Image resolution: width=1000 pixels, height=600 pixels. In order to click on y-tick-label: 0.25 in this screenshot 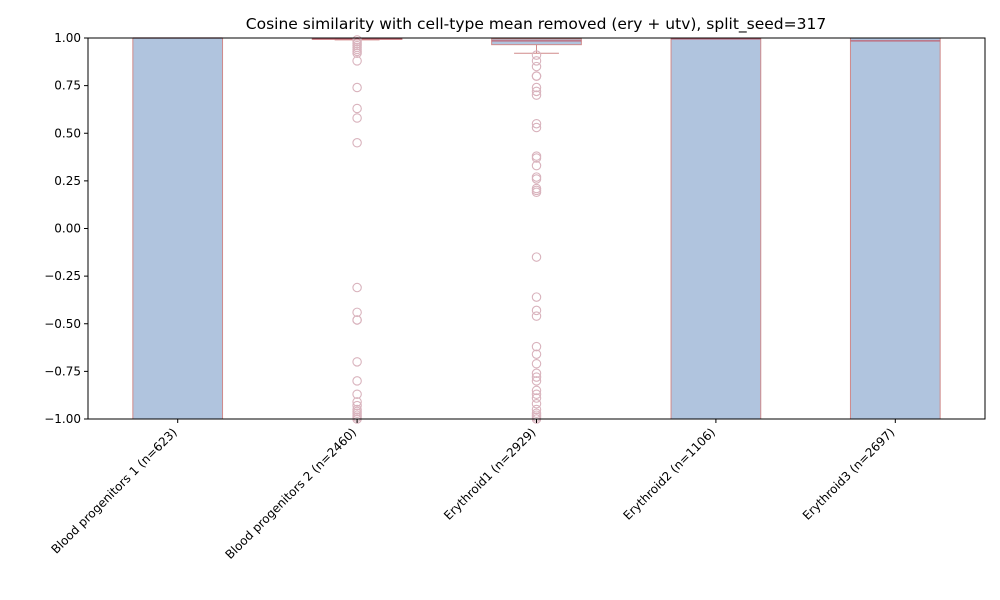, I will do `click(67, 181)`.